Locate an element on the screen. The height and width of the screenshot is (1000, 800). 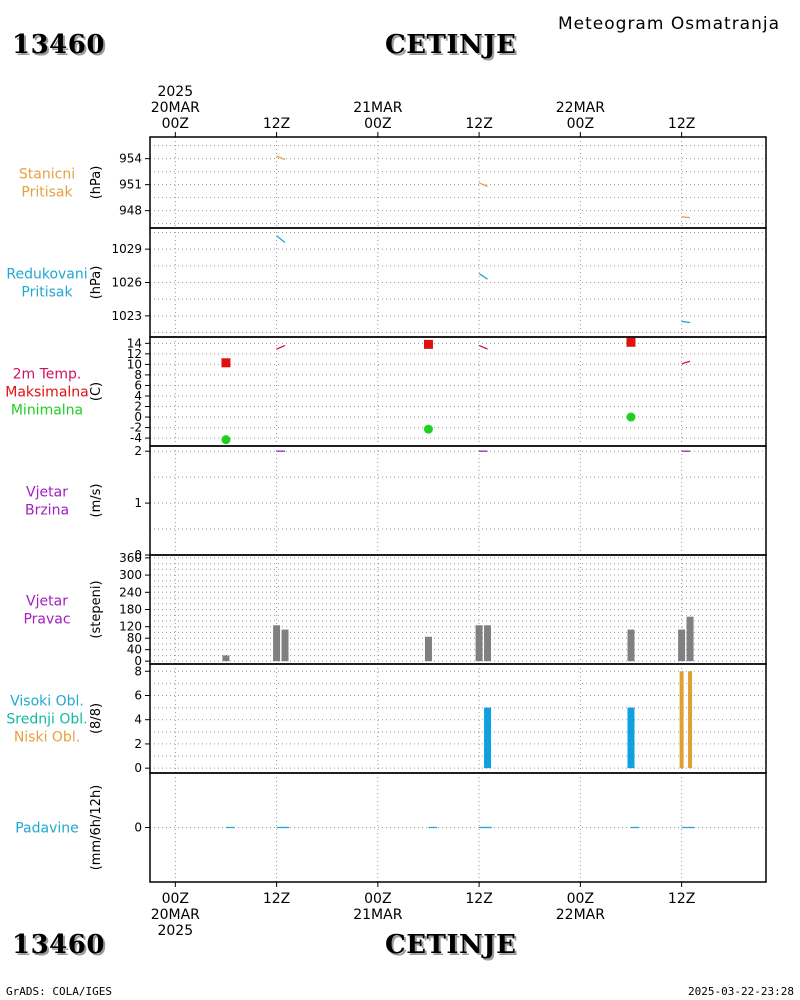
y-tick-label: 951 is located at coordinates (130, 185).